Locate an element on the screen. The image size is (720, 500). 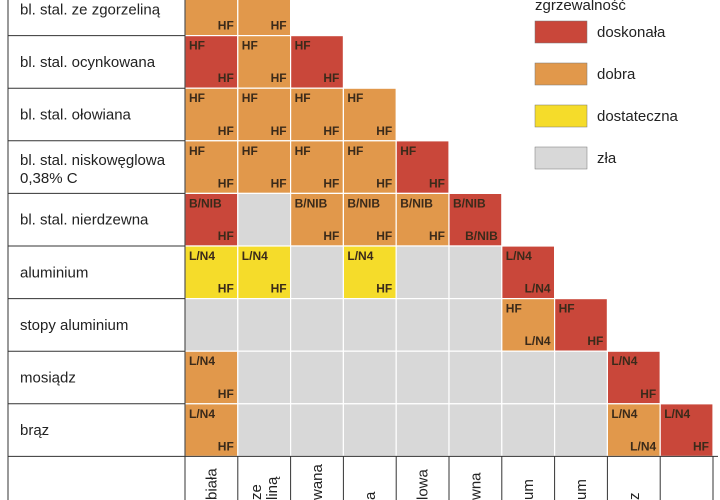
row-label: aluminium is located at coordinates (54, 272).